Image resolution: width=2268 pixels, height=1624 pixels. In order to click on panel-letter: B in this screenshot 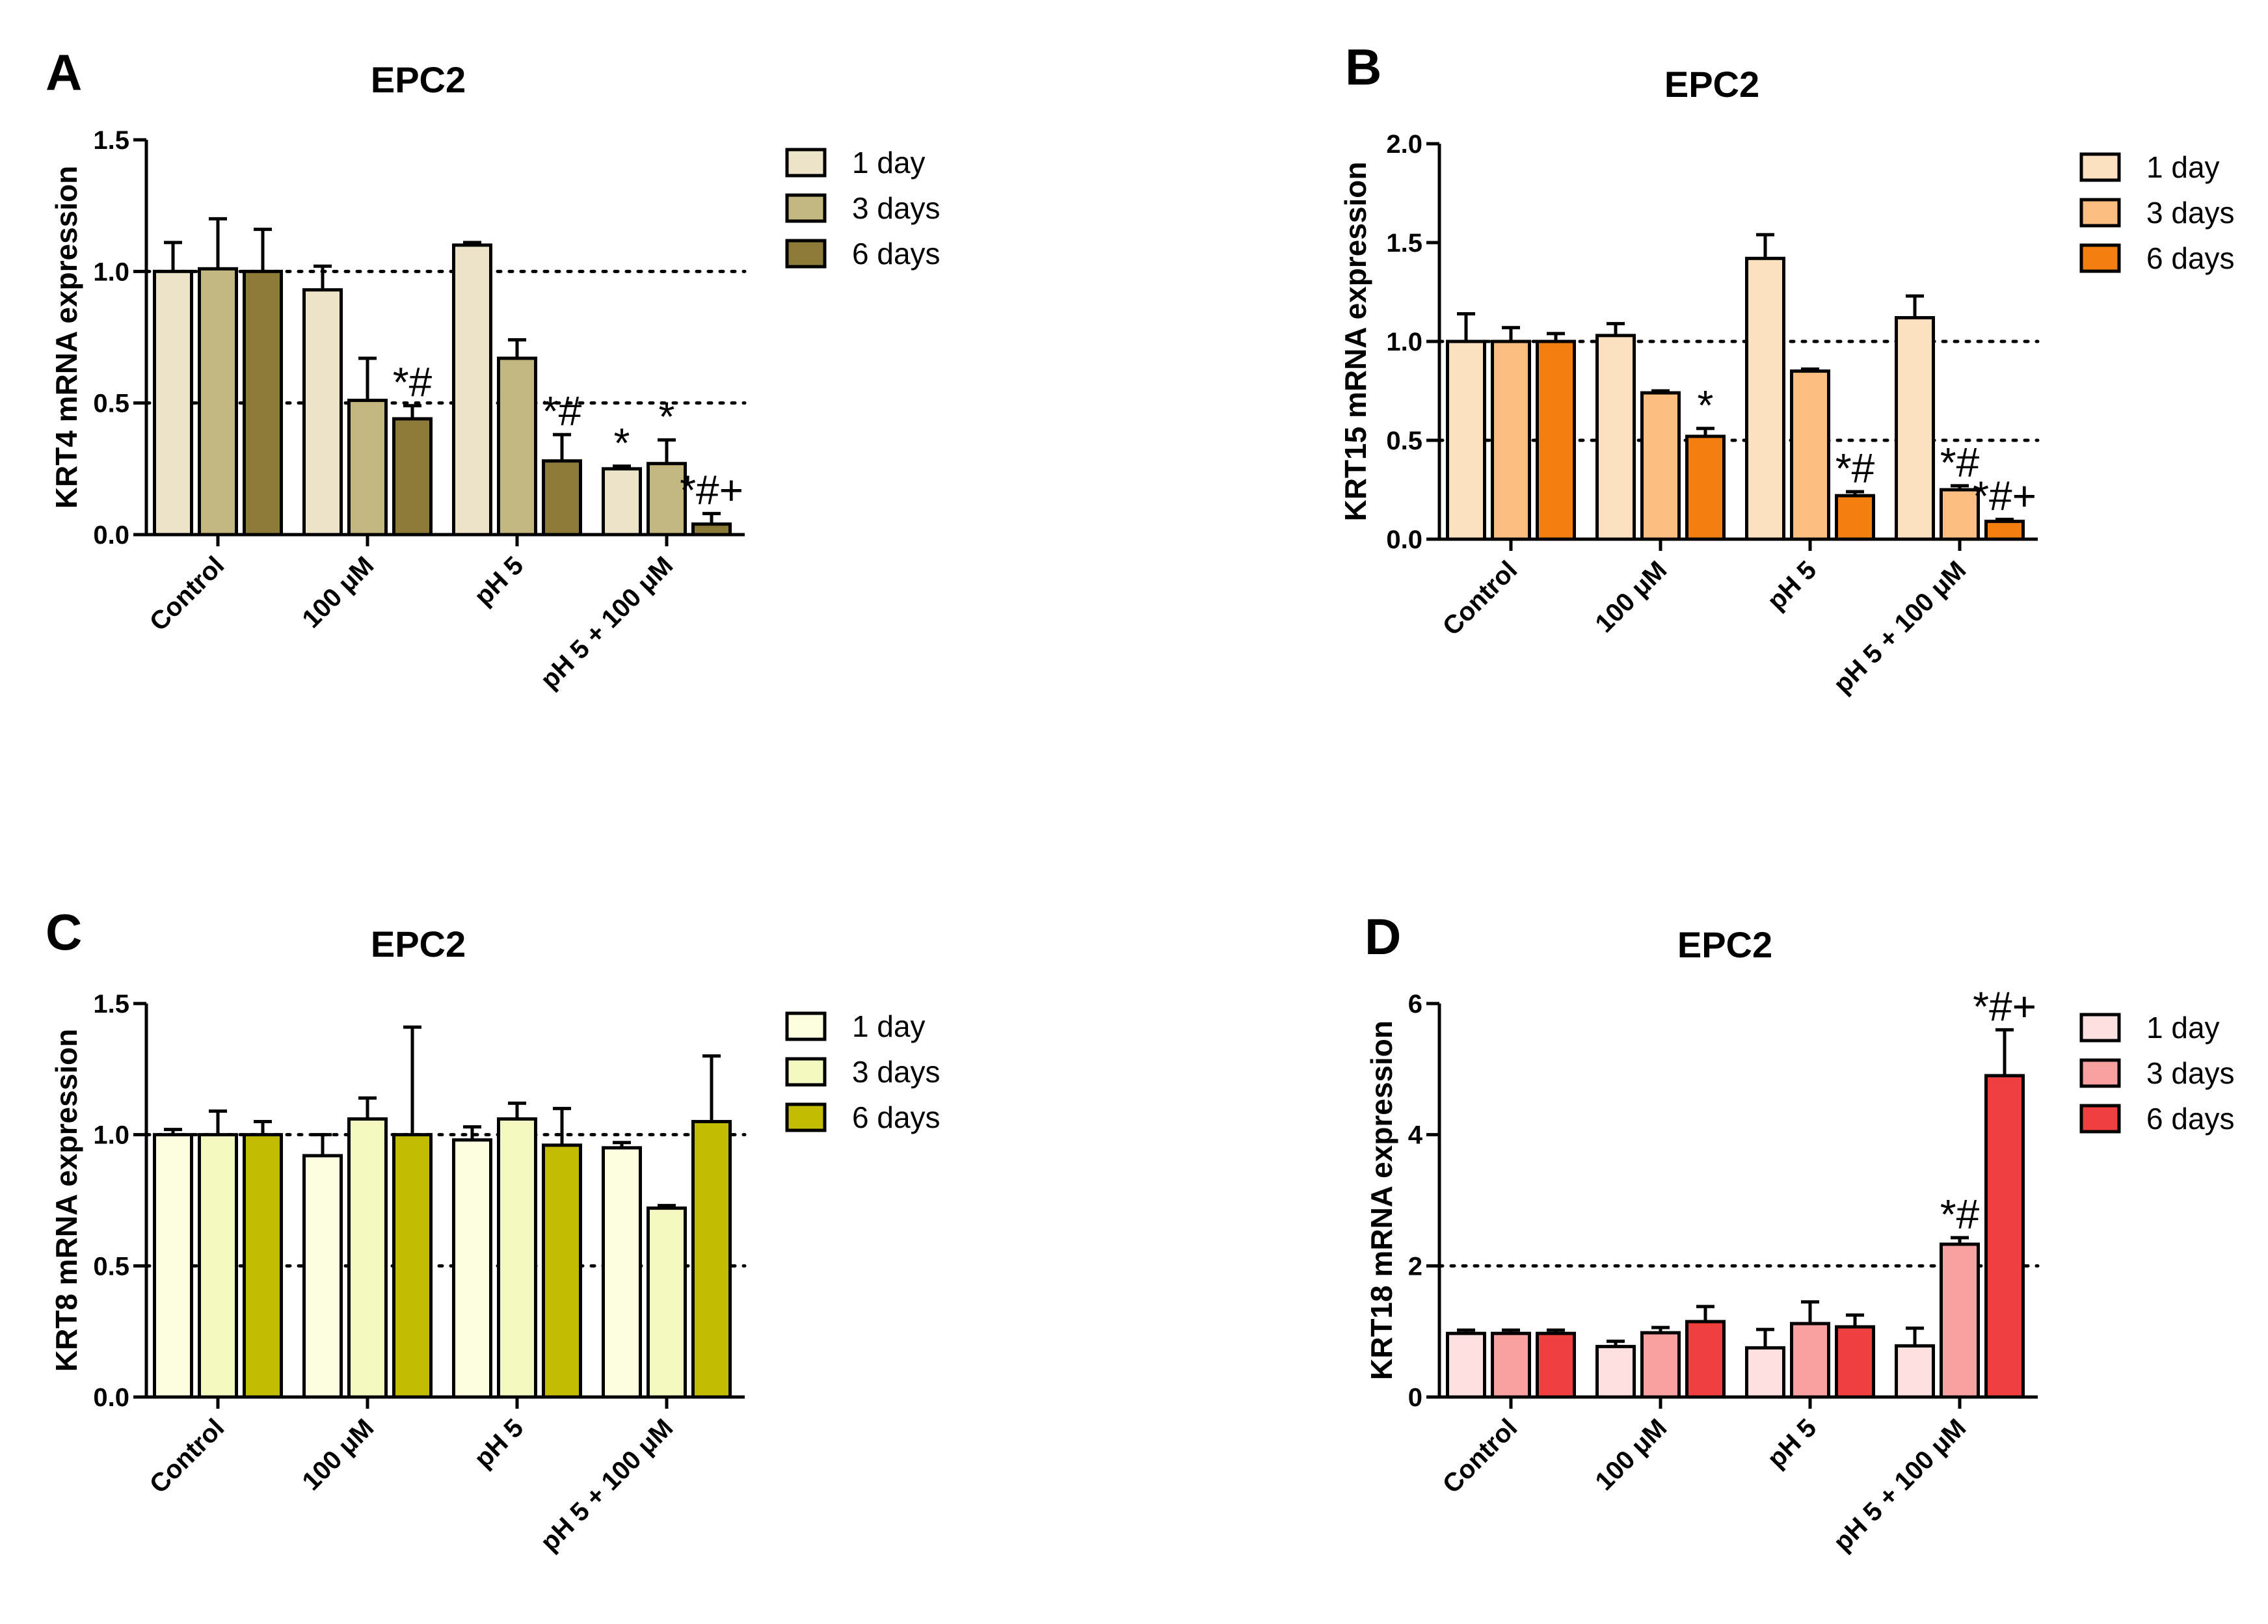, I will do `click(1363, 67)`.